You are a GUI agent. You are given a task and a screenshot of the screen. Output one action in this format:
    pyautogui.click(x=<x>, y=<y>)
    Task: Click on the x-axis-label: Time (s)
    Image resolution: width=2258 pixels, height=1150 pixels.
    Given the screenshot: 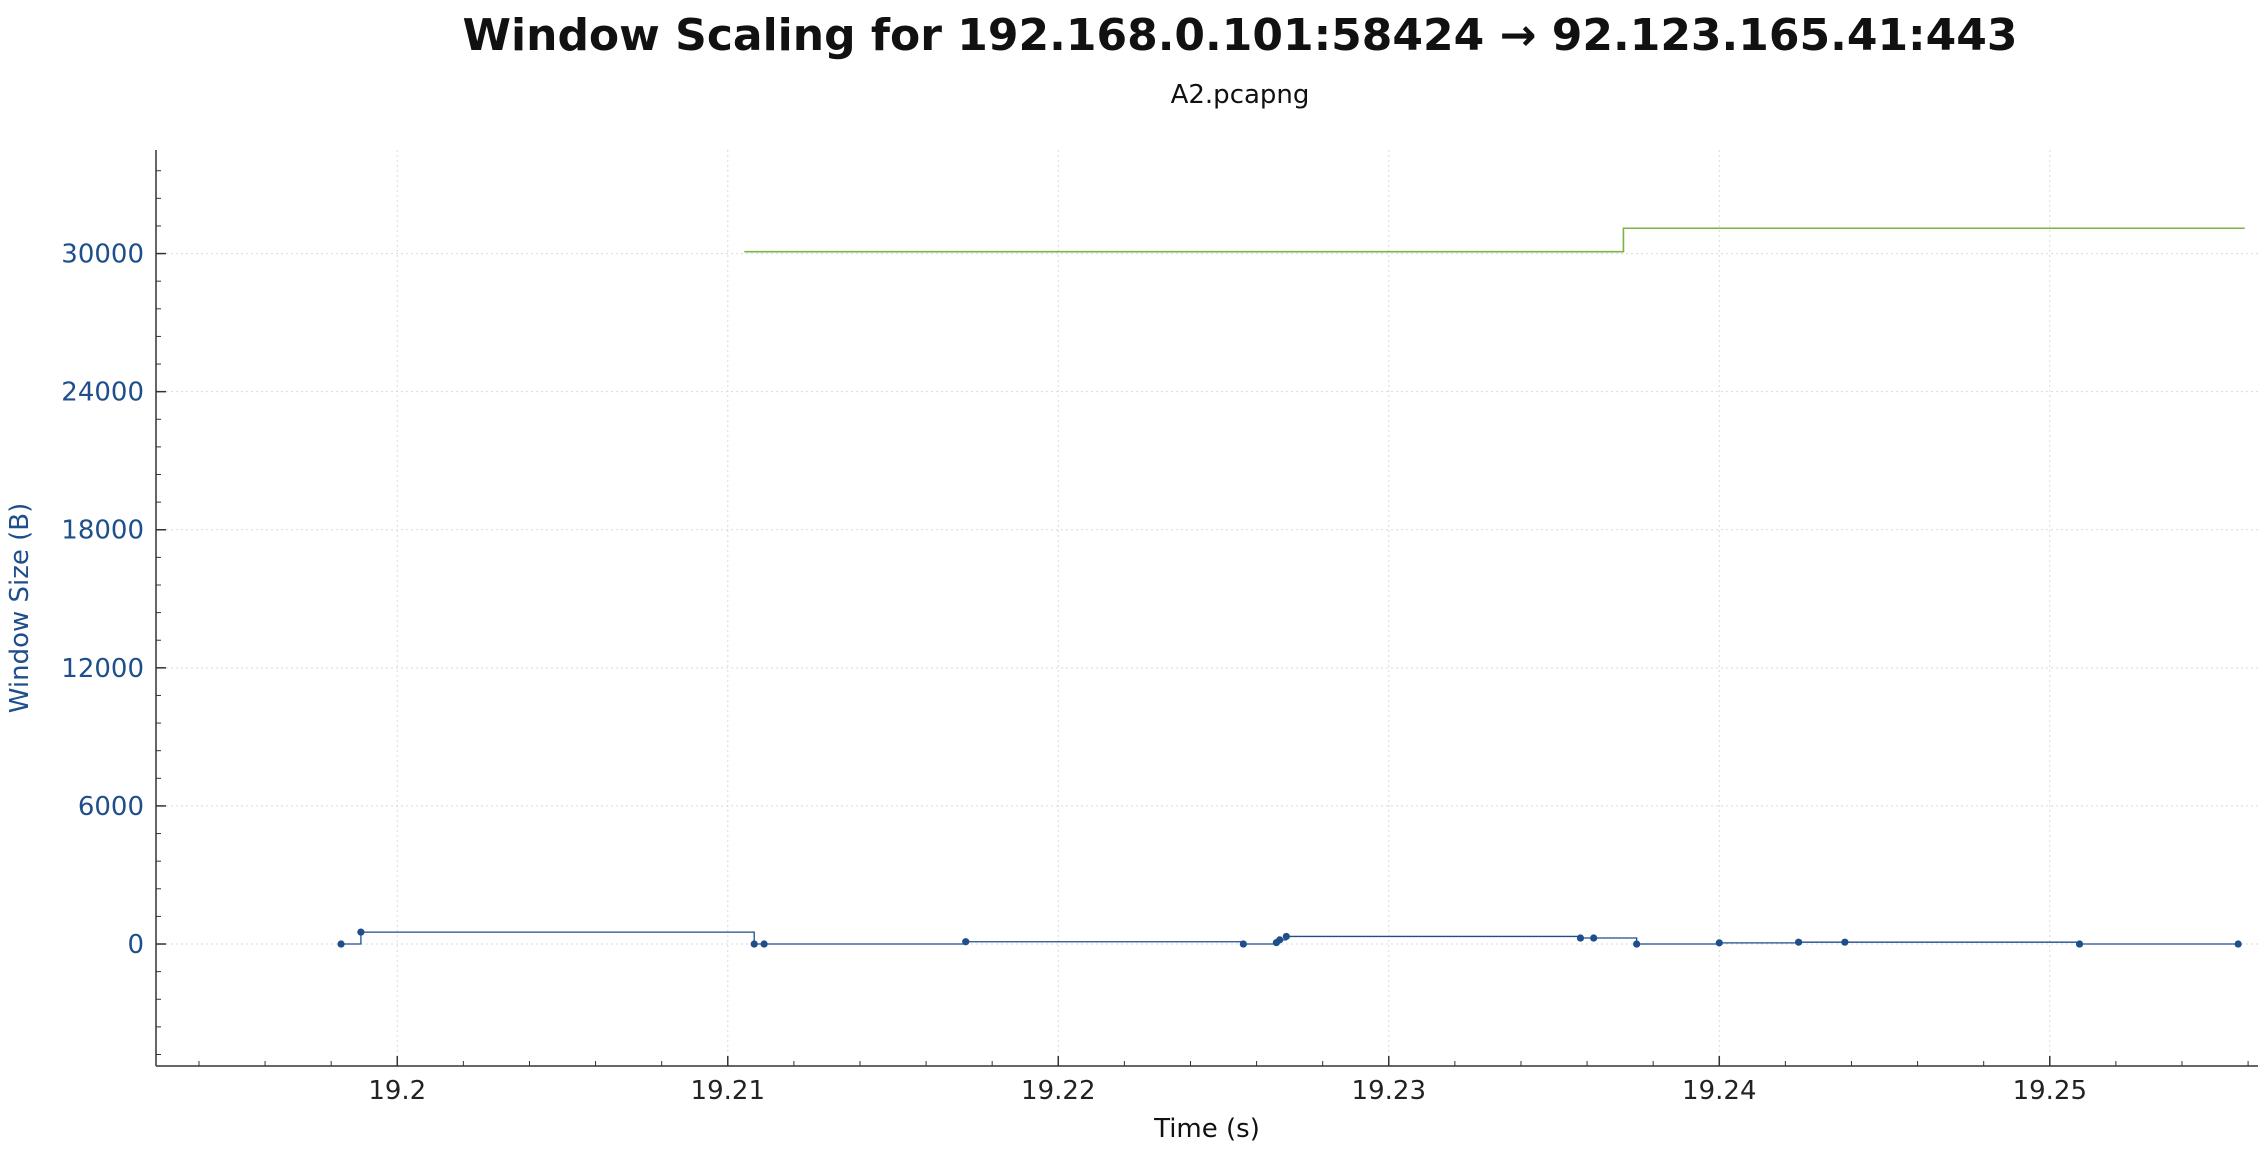 What is the action you would take?
    pyautogui.click(x=1206, y=1129)
    